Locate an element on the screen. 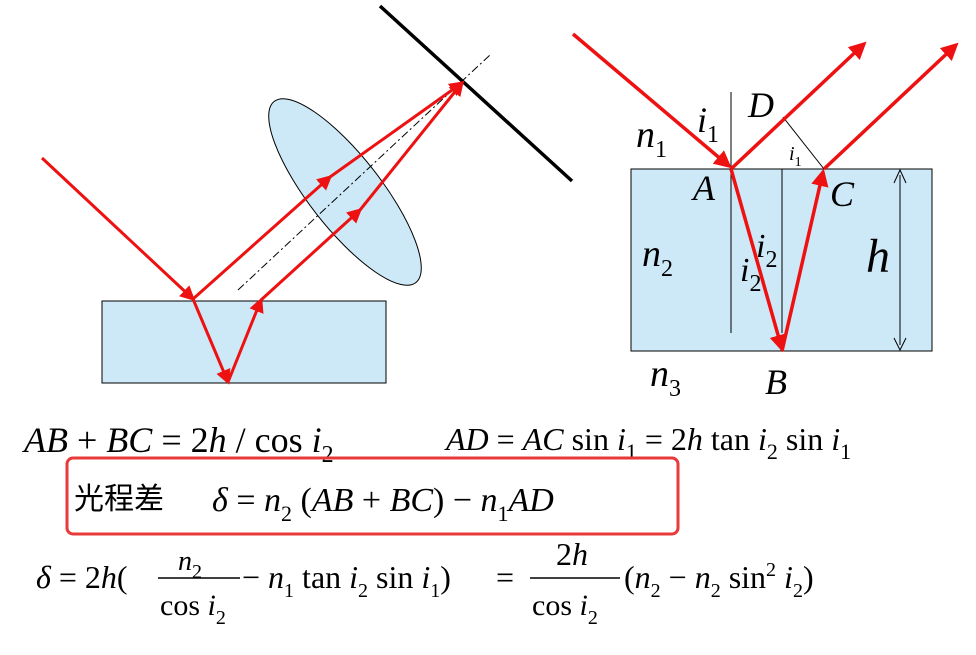 Image resolution: width=976 pixels, height=655 pixels. label-A: A is located at coordinates (703, 188).